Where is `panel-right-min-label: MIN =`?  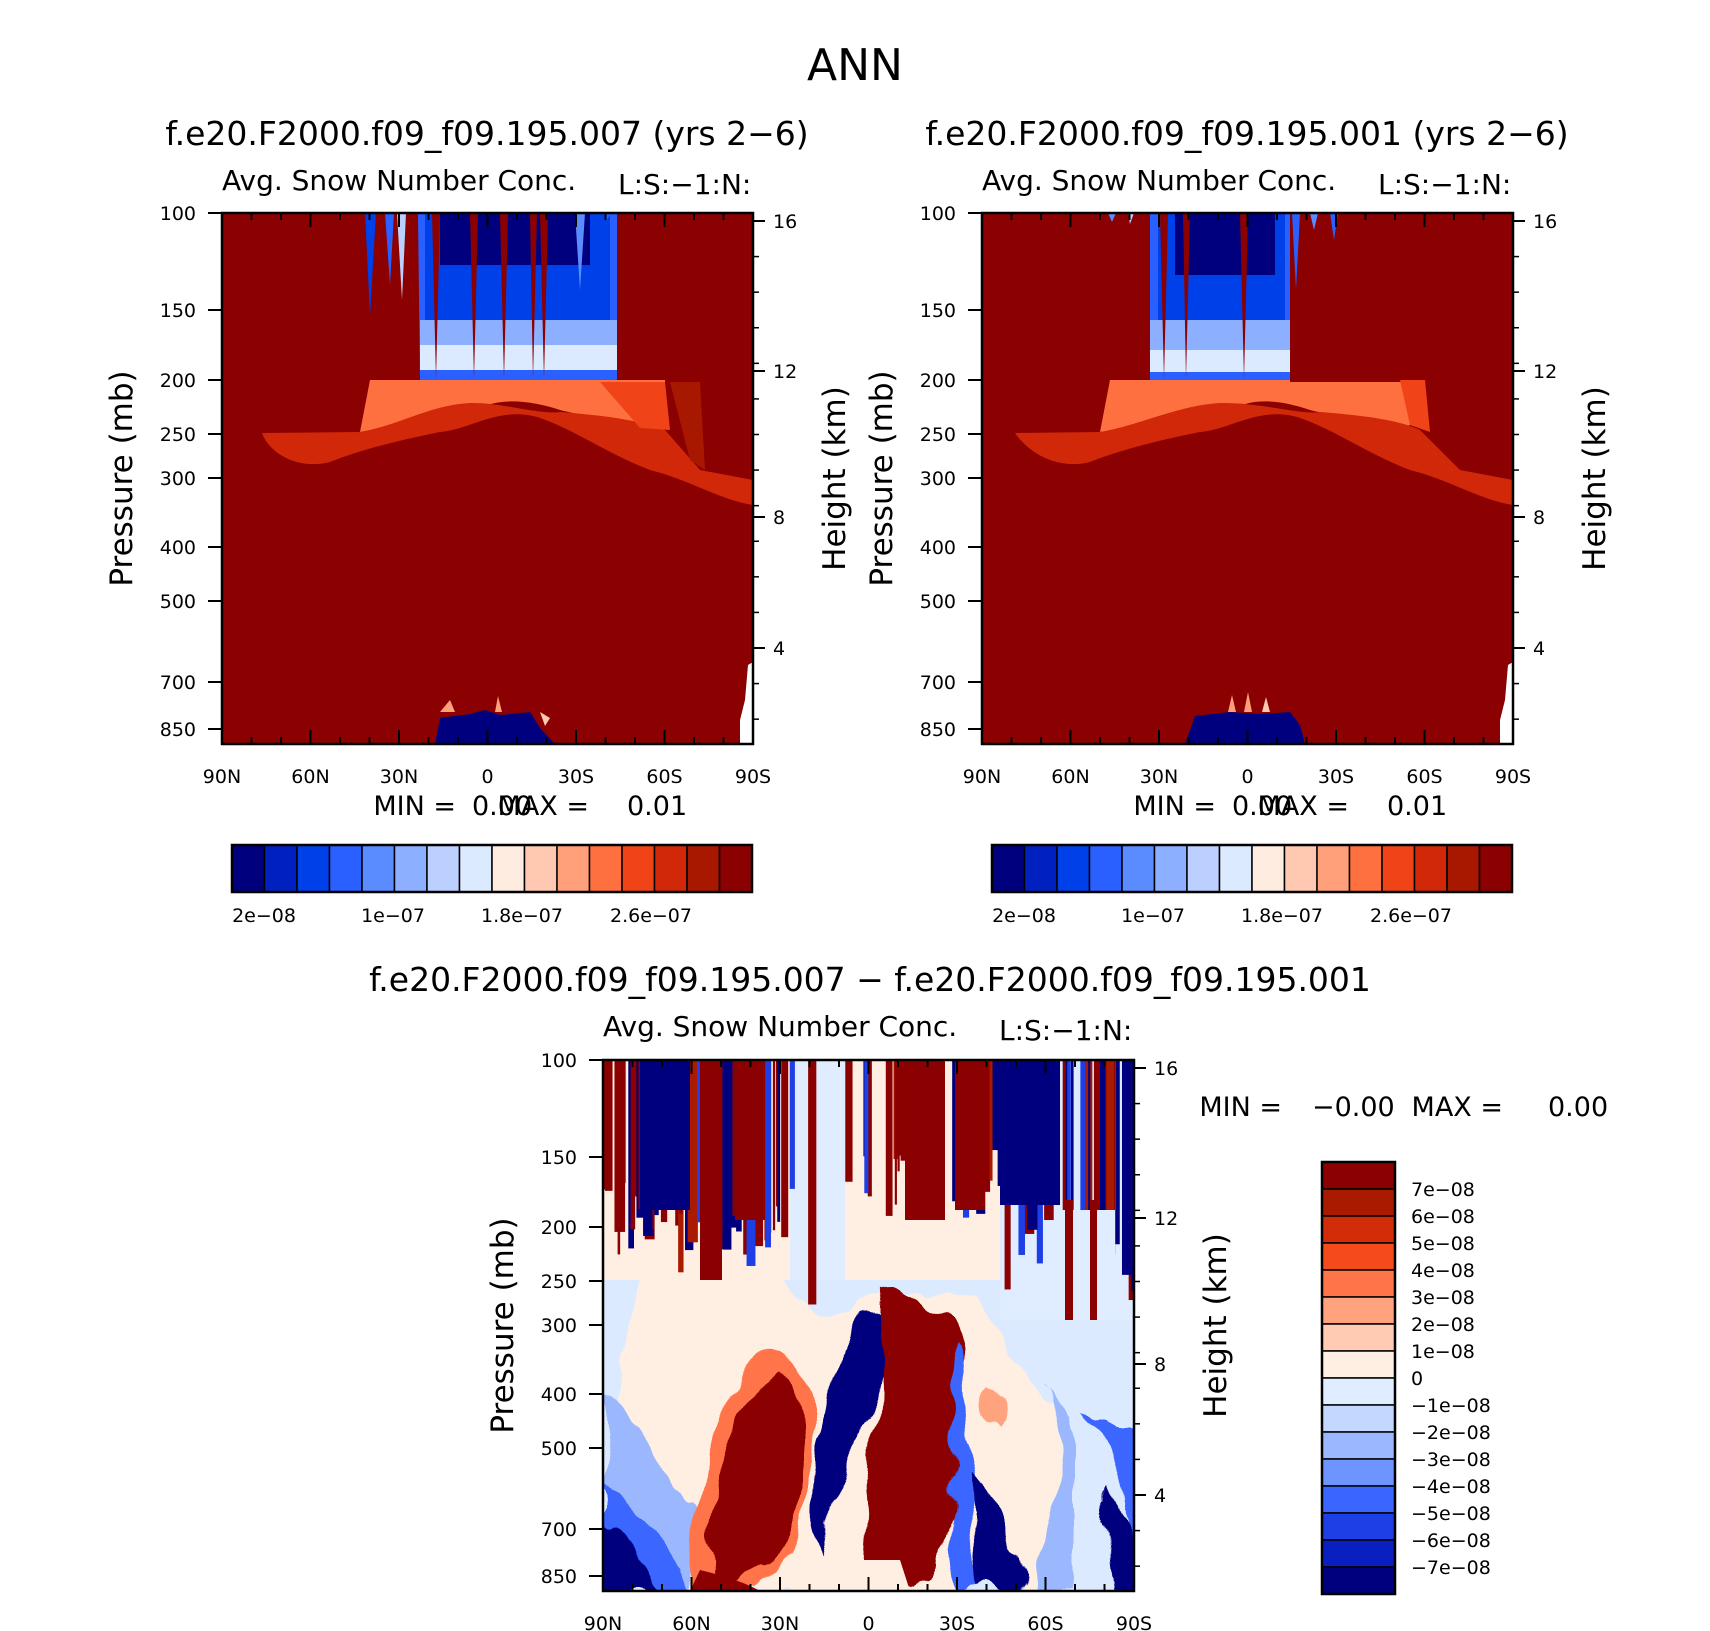
panel-right-min-label: MIN = is located at coordinates (1174, 806).